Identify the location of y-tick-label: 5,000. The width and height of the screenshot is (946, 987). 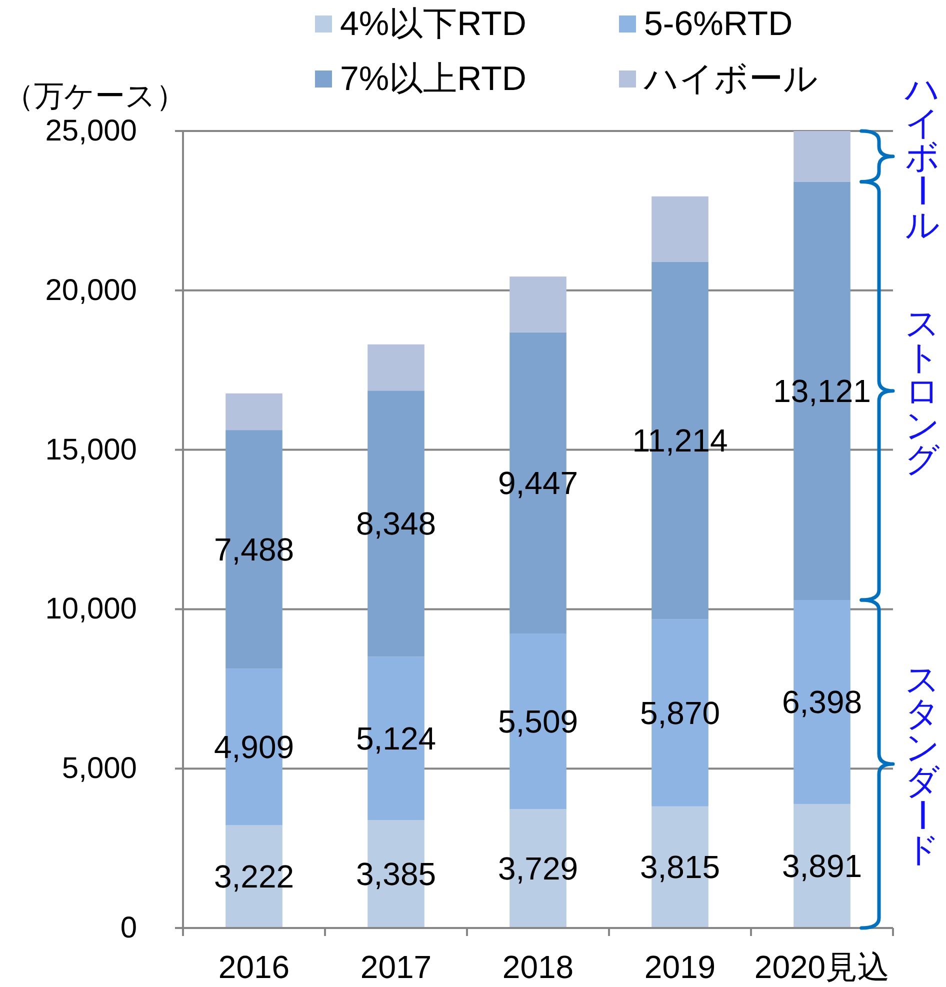
(99, 769).